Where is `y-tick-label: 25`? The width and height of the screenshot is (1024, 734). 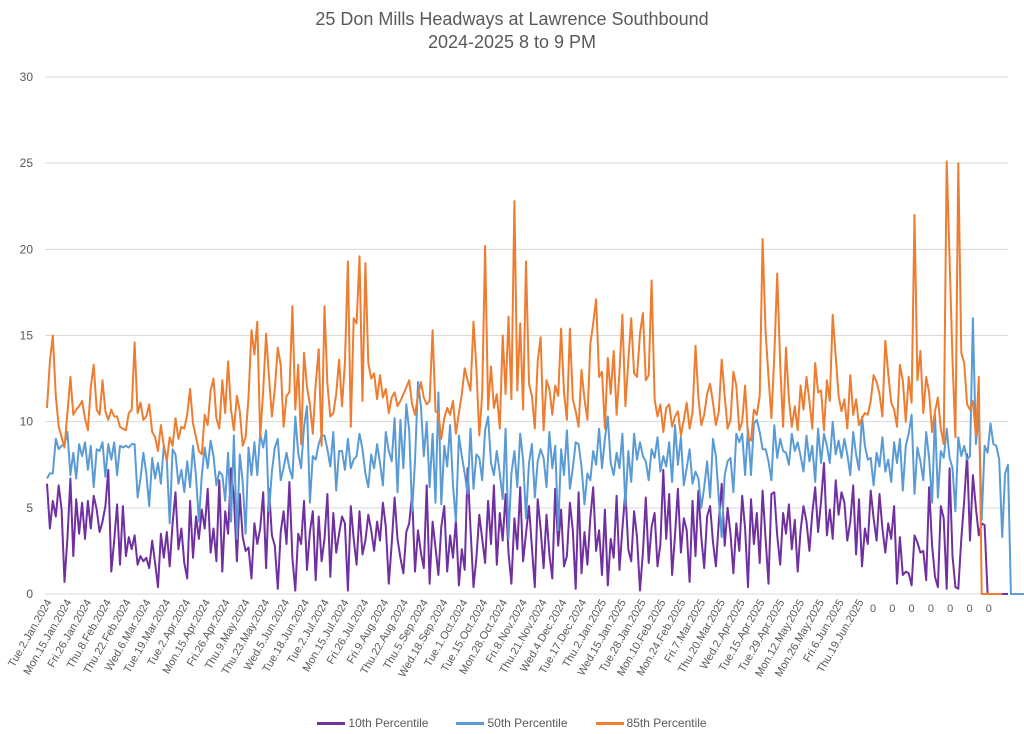
y-tick-label: 25 is located at coordinates (27, 163).